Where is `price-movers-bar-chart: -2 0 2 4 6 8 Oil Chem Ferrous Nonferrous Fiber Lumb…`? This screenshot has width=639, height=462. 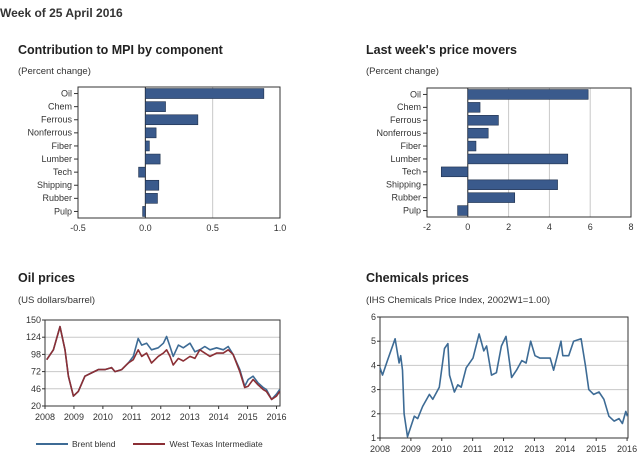
price-movers-bar-chart: -2 0 2 4 6 8 Oil Chem Ferrous Nonferrous Fiber Lumb… is located at coordinates (505, 159).